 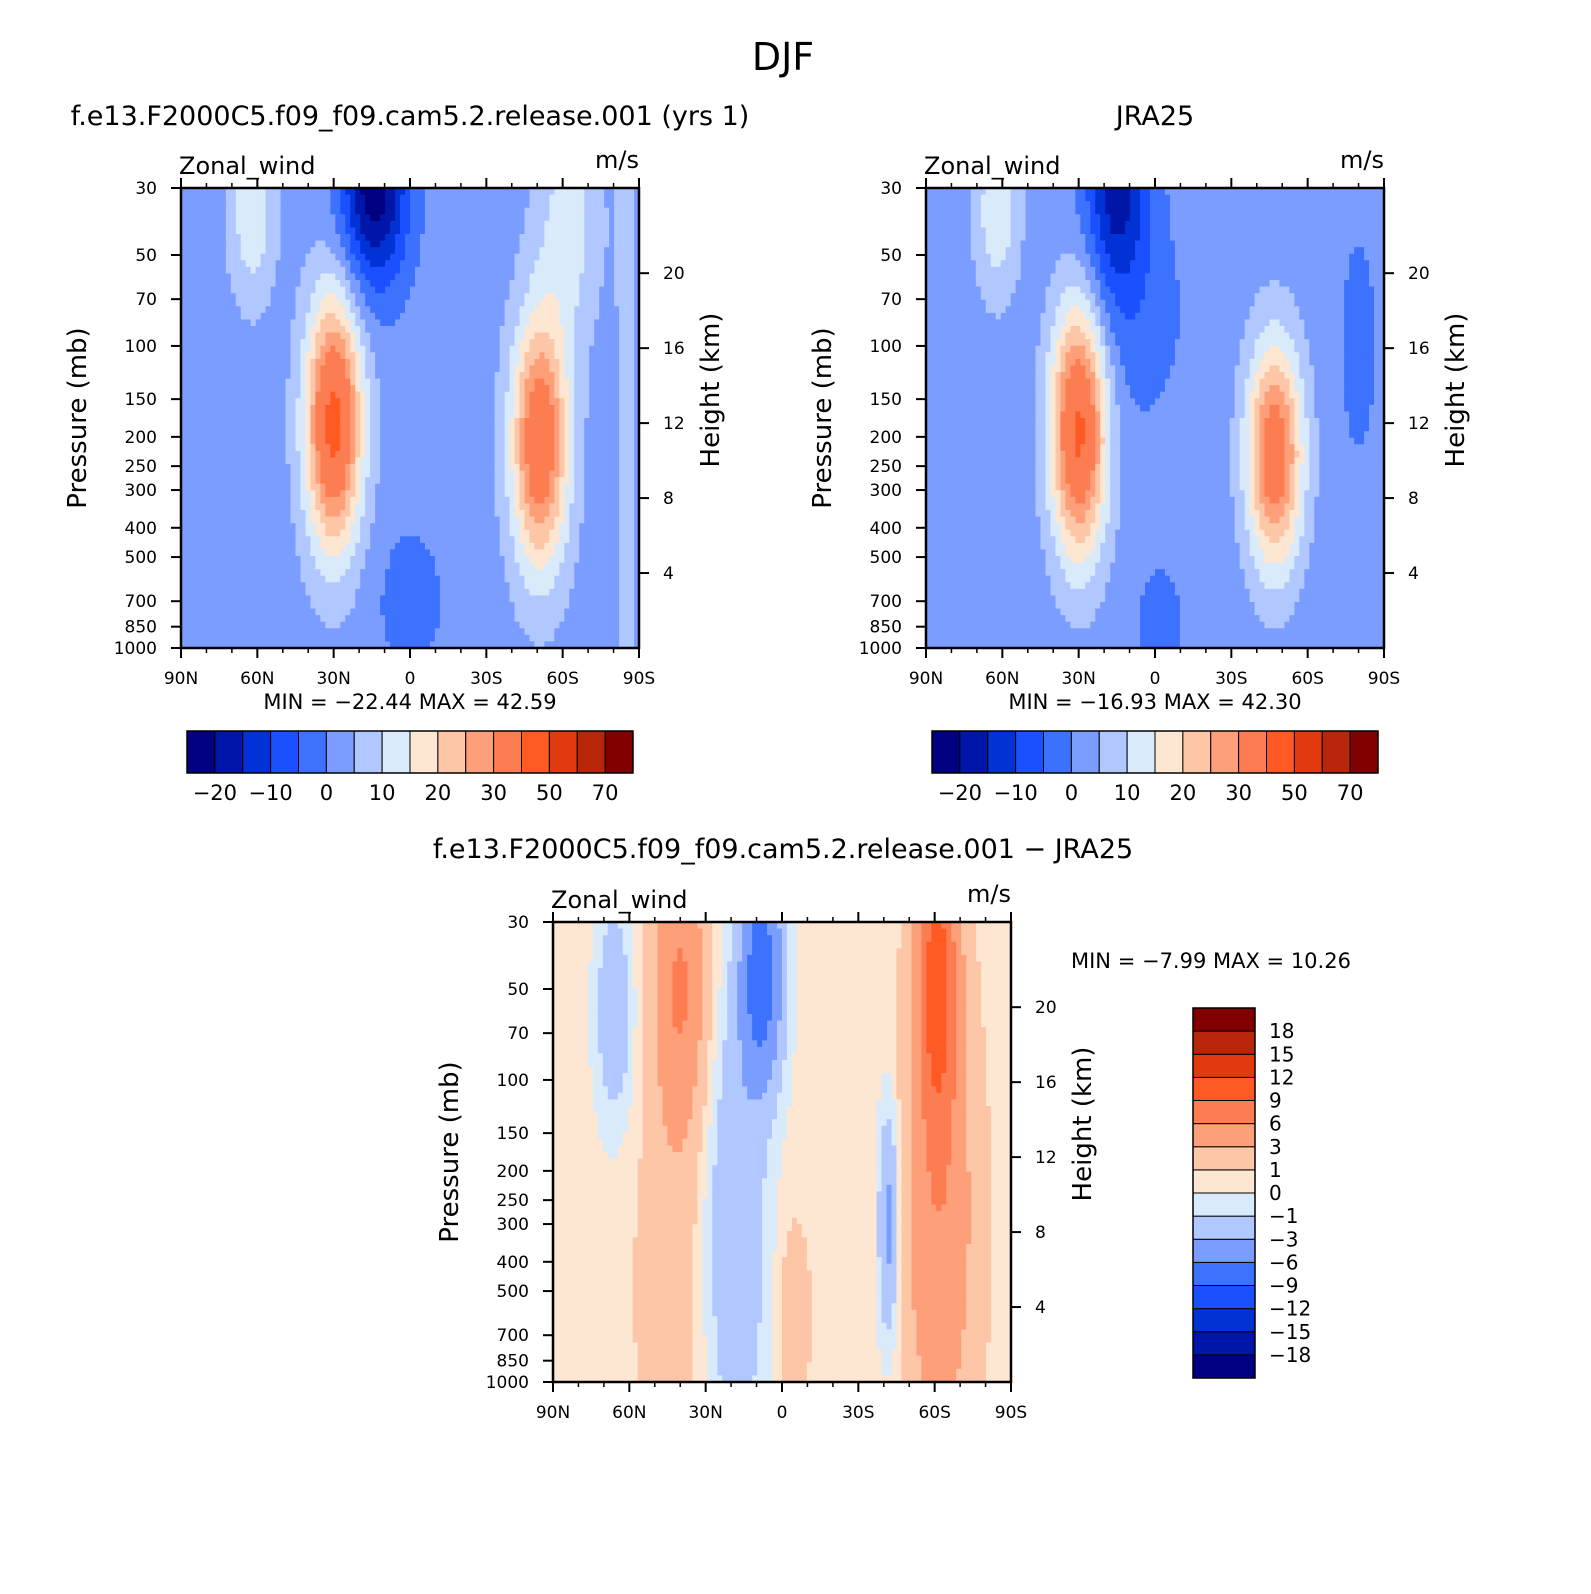 I want to click on y2-tick-label: 16, so click(x=1419, y=349).